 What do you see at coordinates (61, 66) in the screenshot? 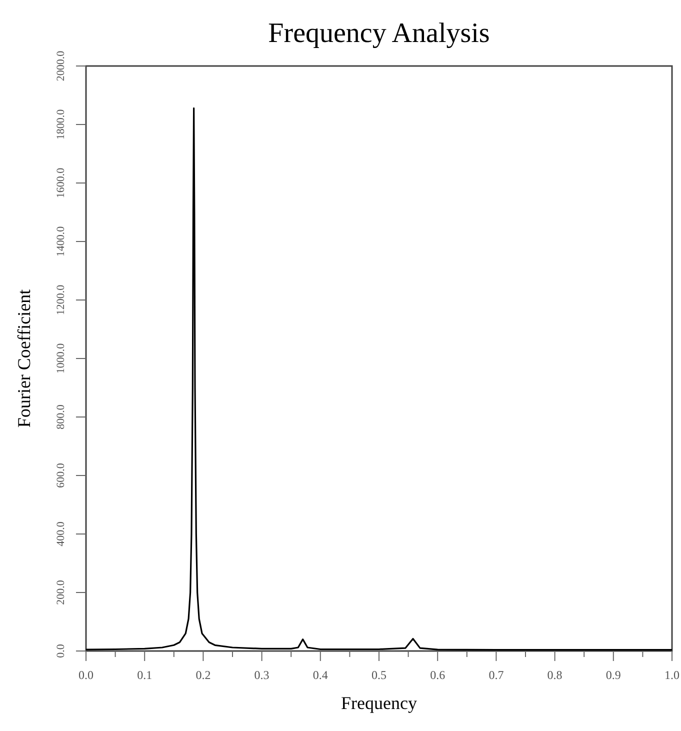
I see `y-tick-label: 2000.0` at bounding box center [61, 66].